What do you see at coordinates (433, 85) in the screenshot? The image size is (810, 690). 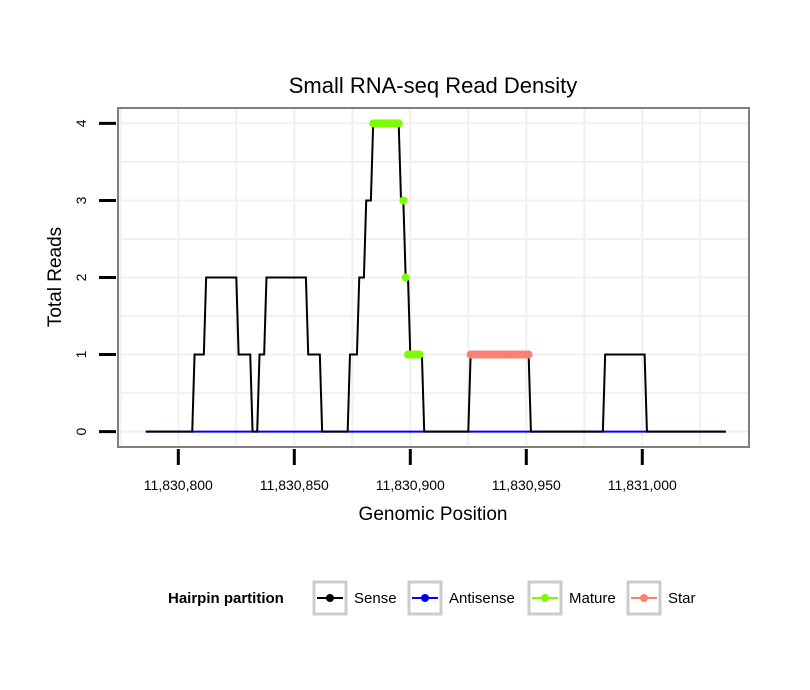 I see `chart-title: Small RNA-seq Read Density` at bounding box center [433, 85].